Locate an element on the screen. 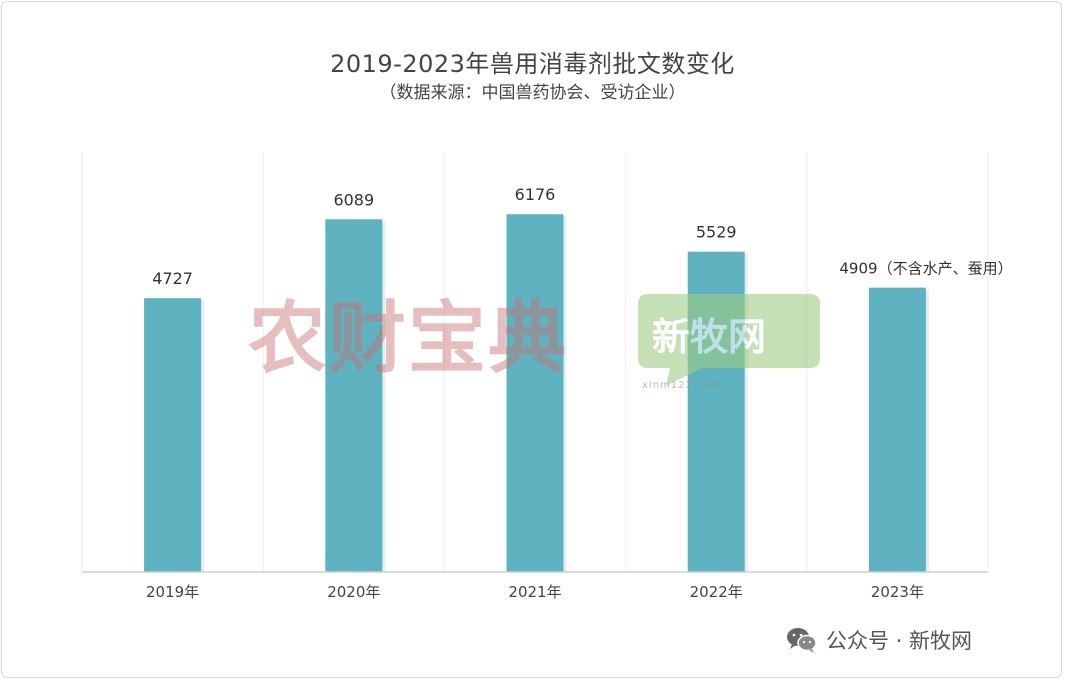 The image size is (1065, 681). chart-title: 2019-2023年兽用消毒剂批文数变化 is located at coordinates (532, 64).